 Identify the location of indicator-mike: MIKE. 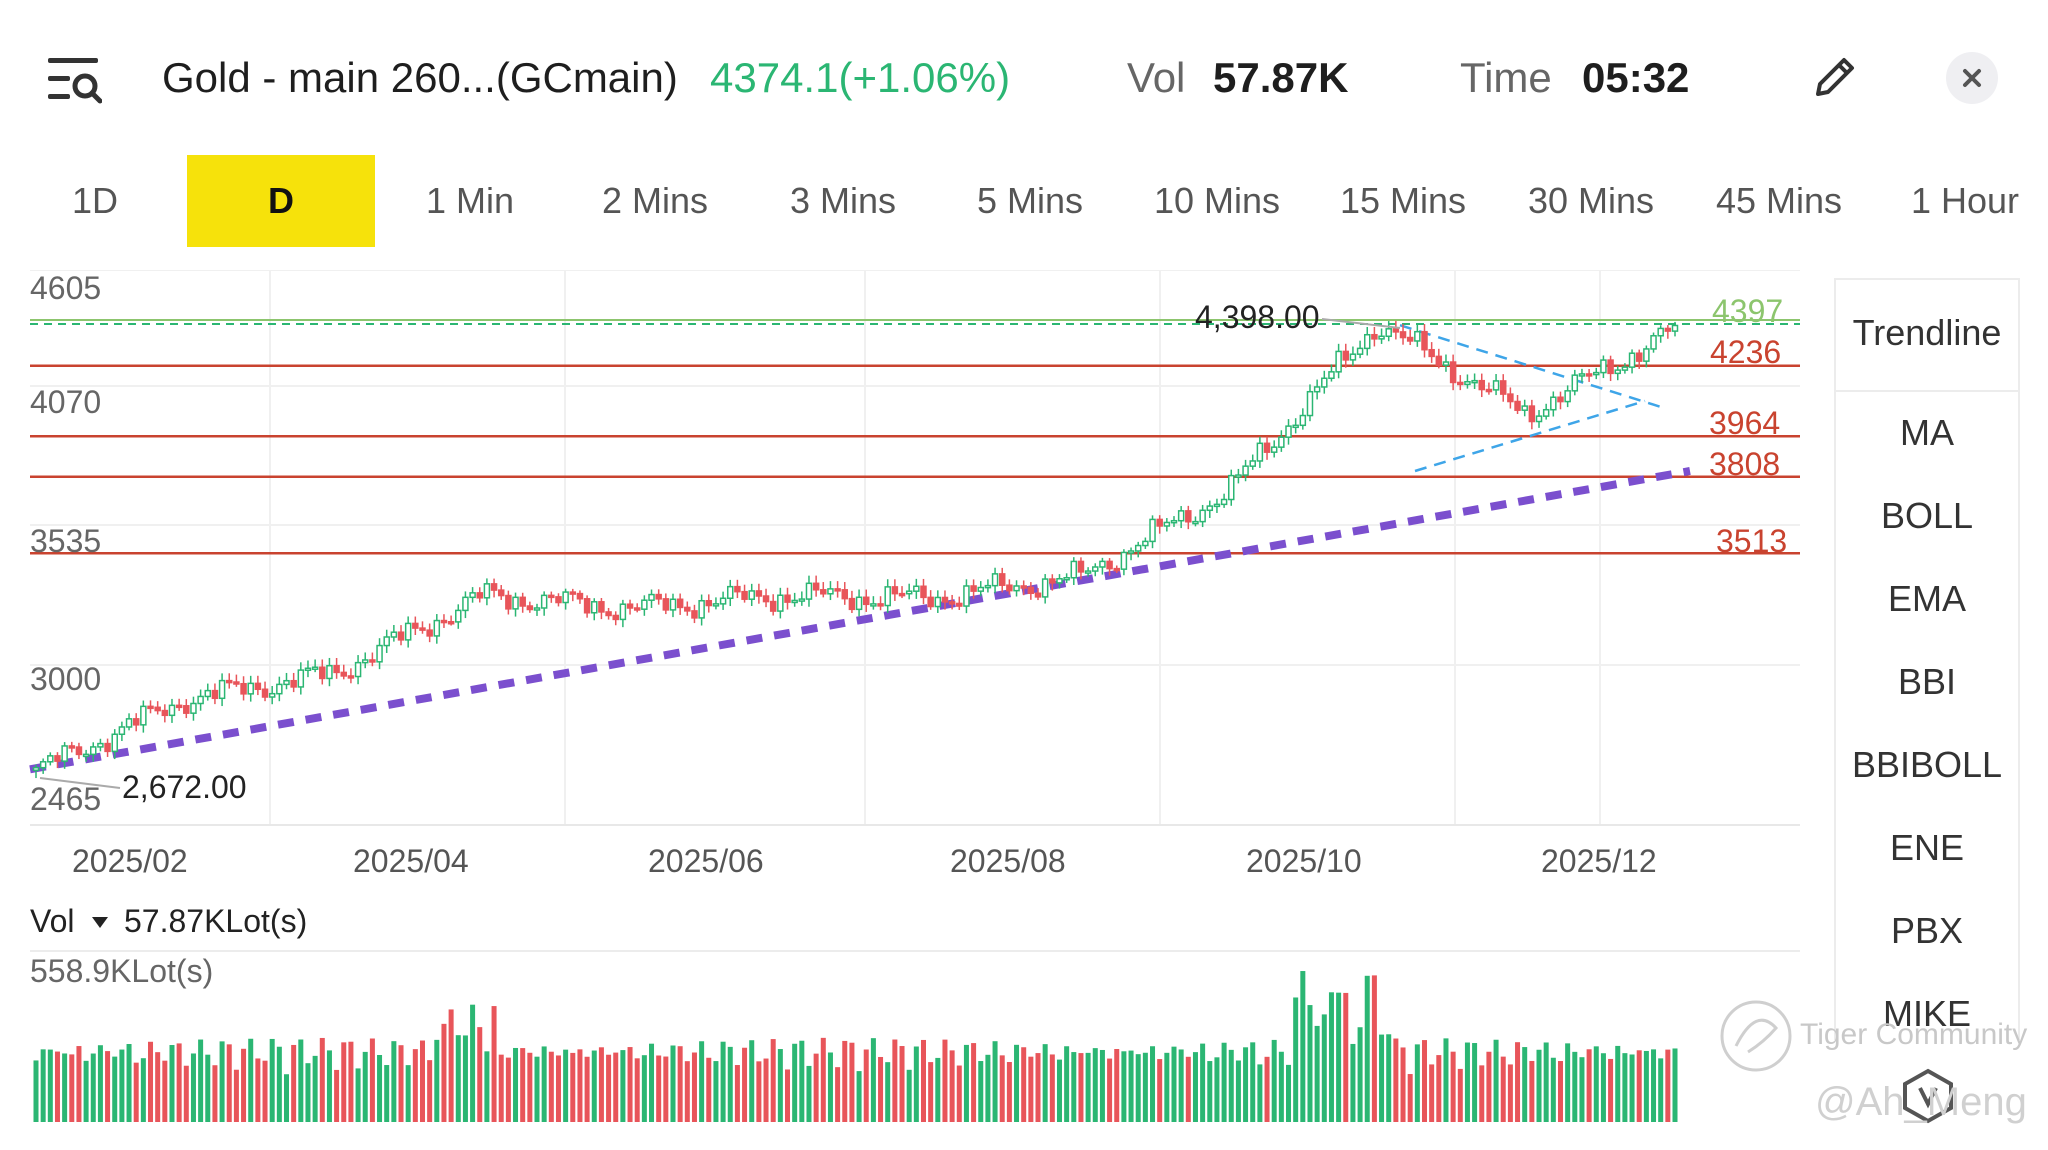
(1926, 1013).